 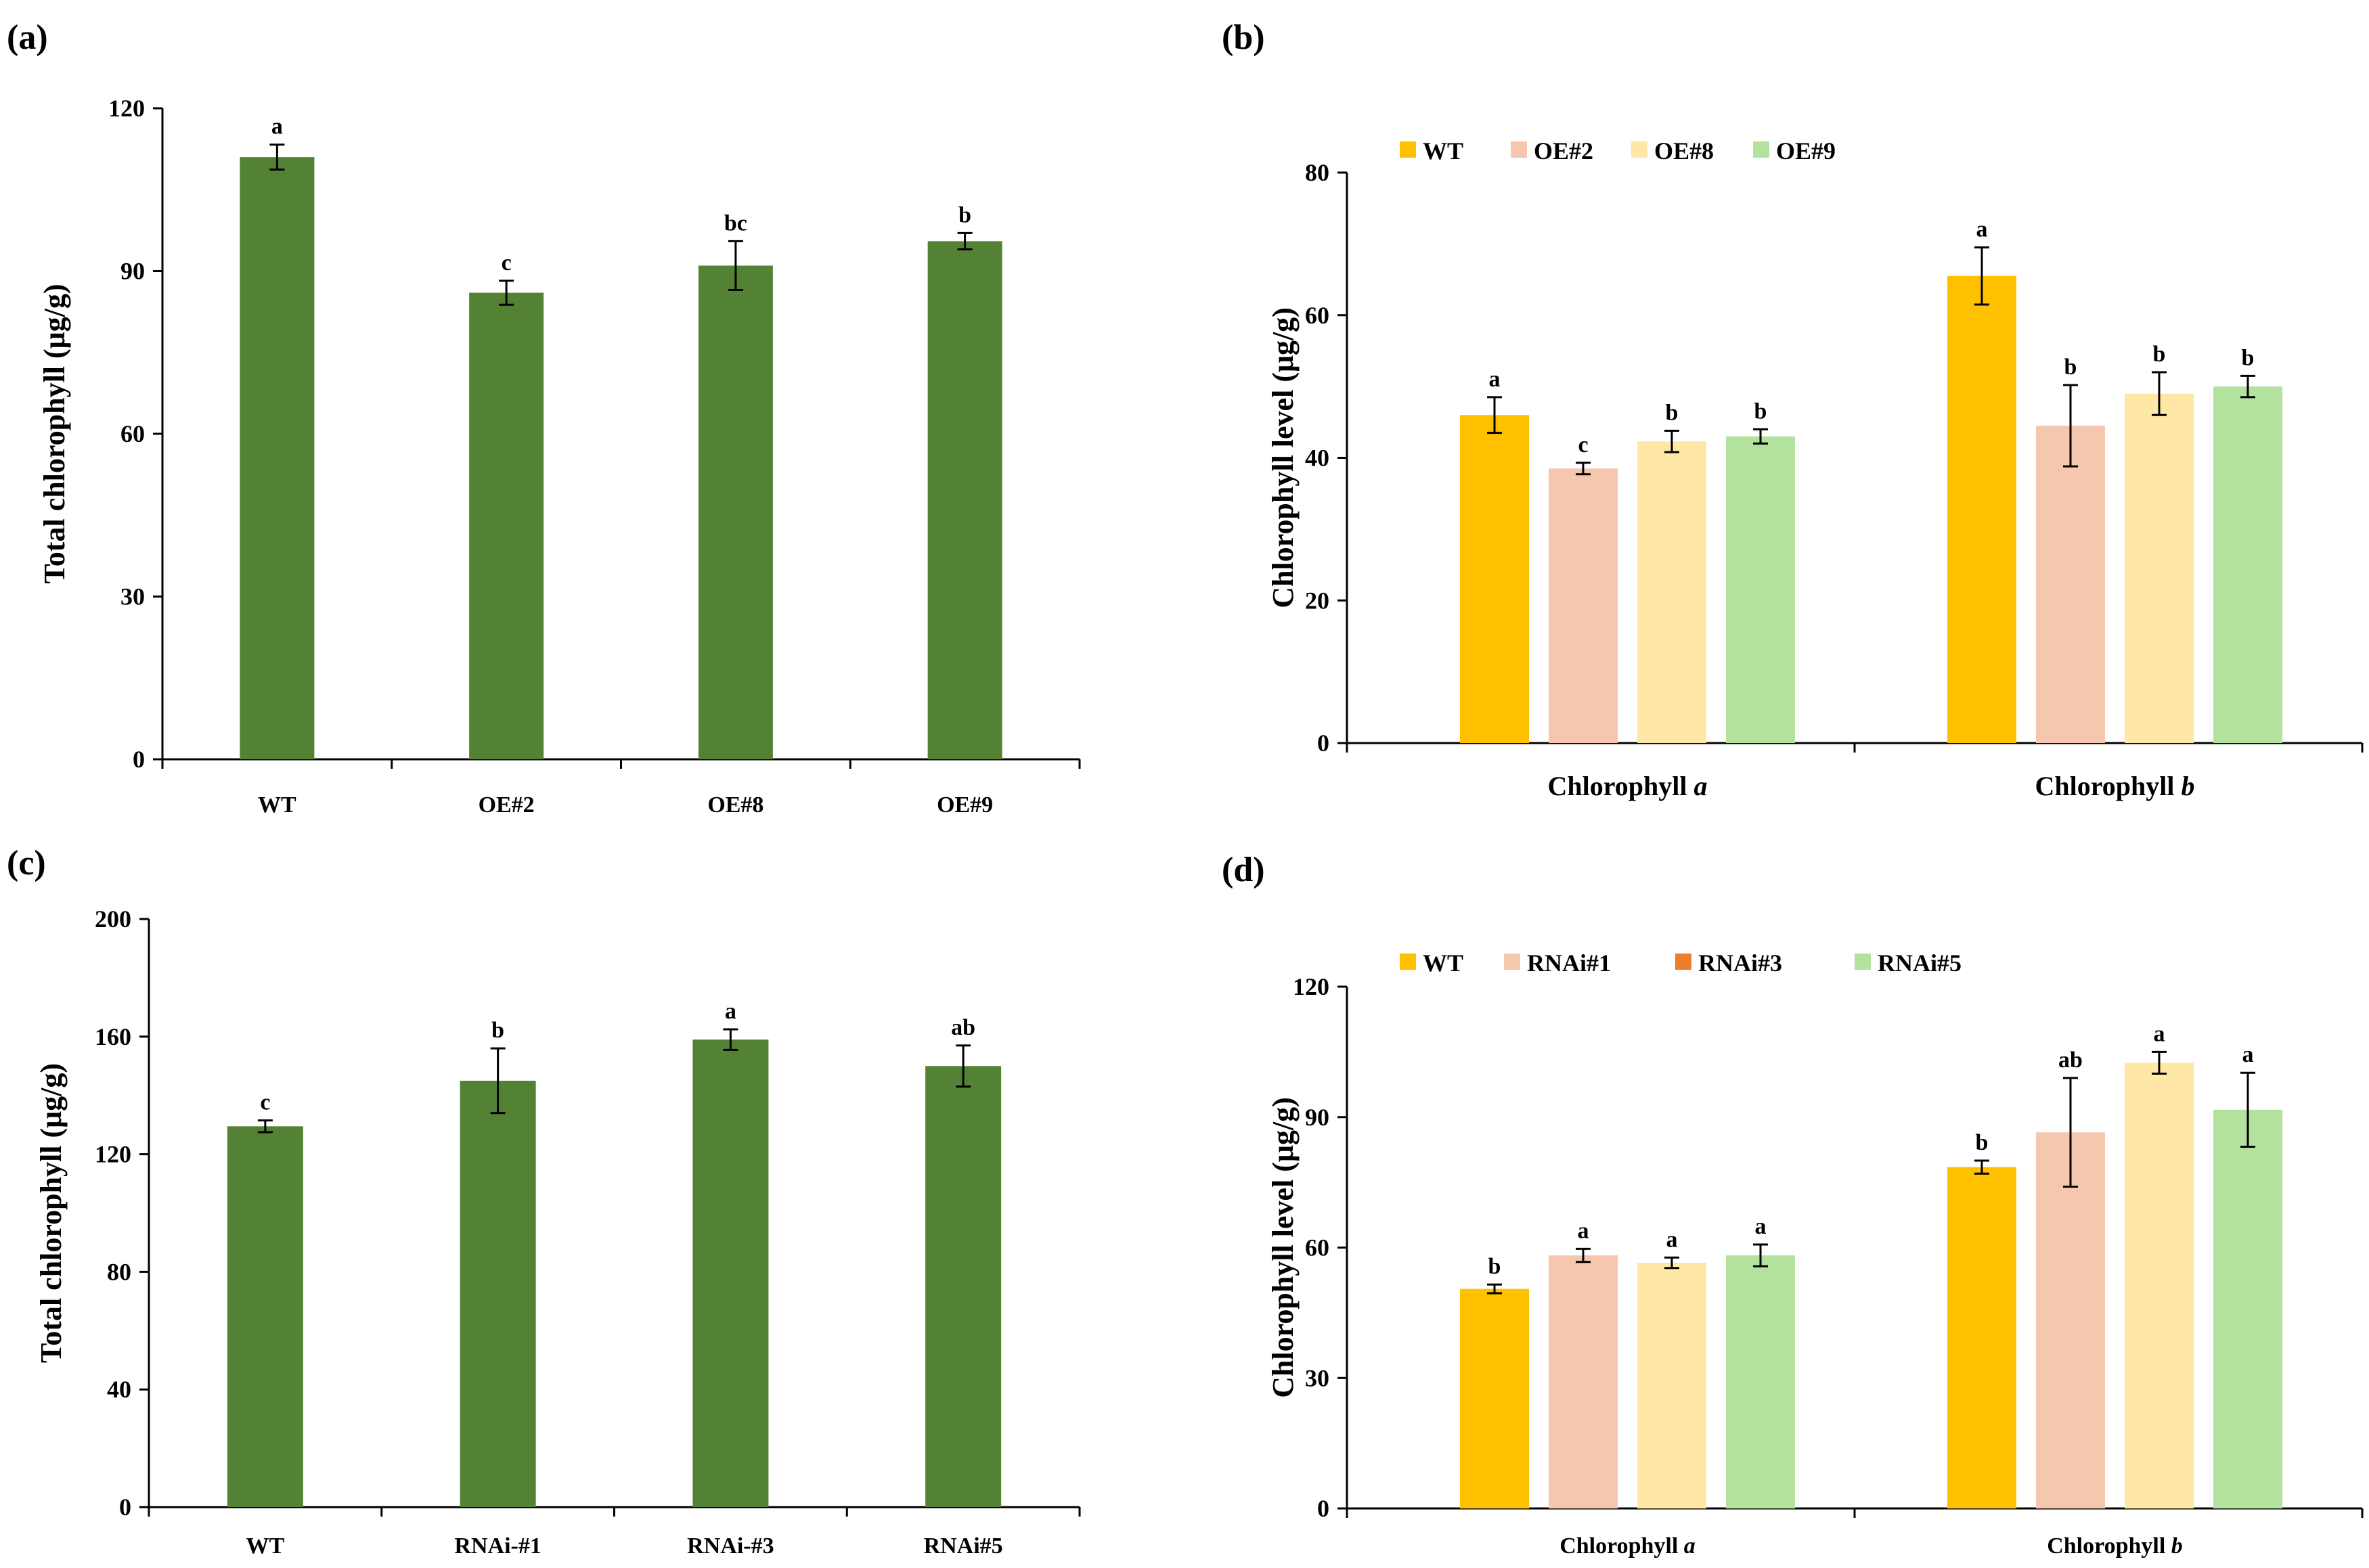 I want to click on x-group-label-b: Chlorophyll a, so click(x=1628, y=786).